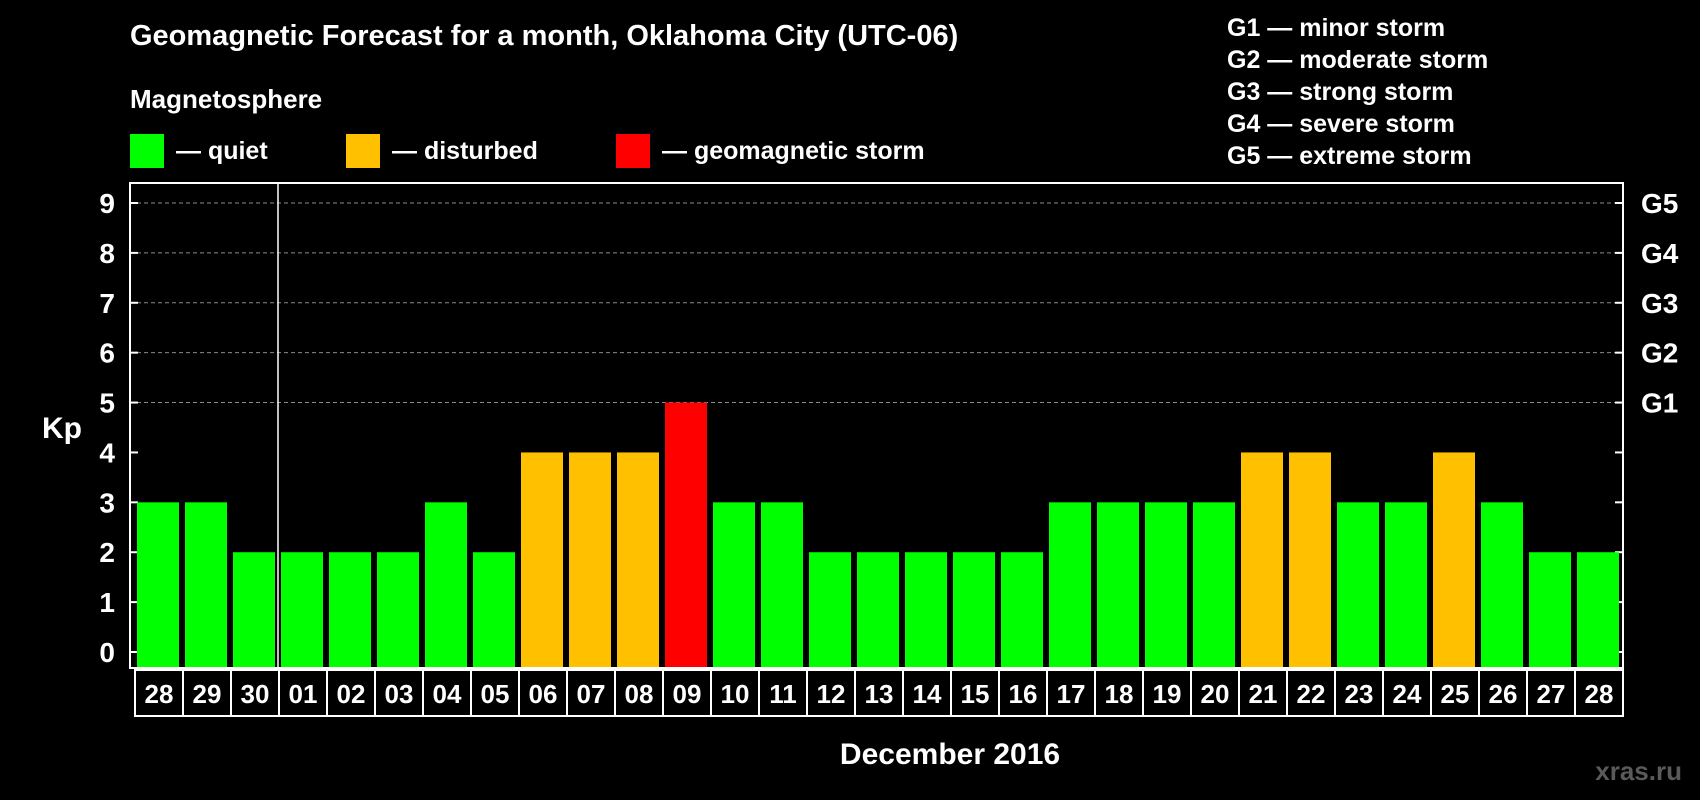 The height and width of the screenshot is (800, 1700). Describe the element at coordinates (1660, 253) in the screenshot. I see `right-axis-label-G4: G4` at that location.